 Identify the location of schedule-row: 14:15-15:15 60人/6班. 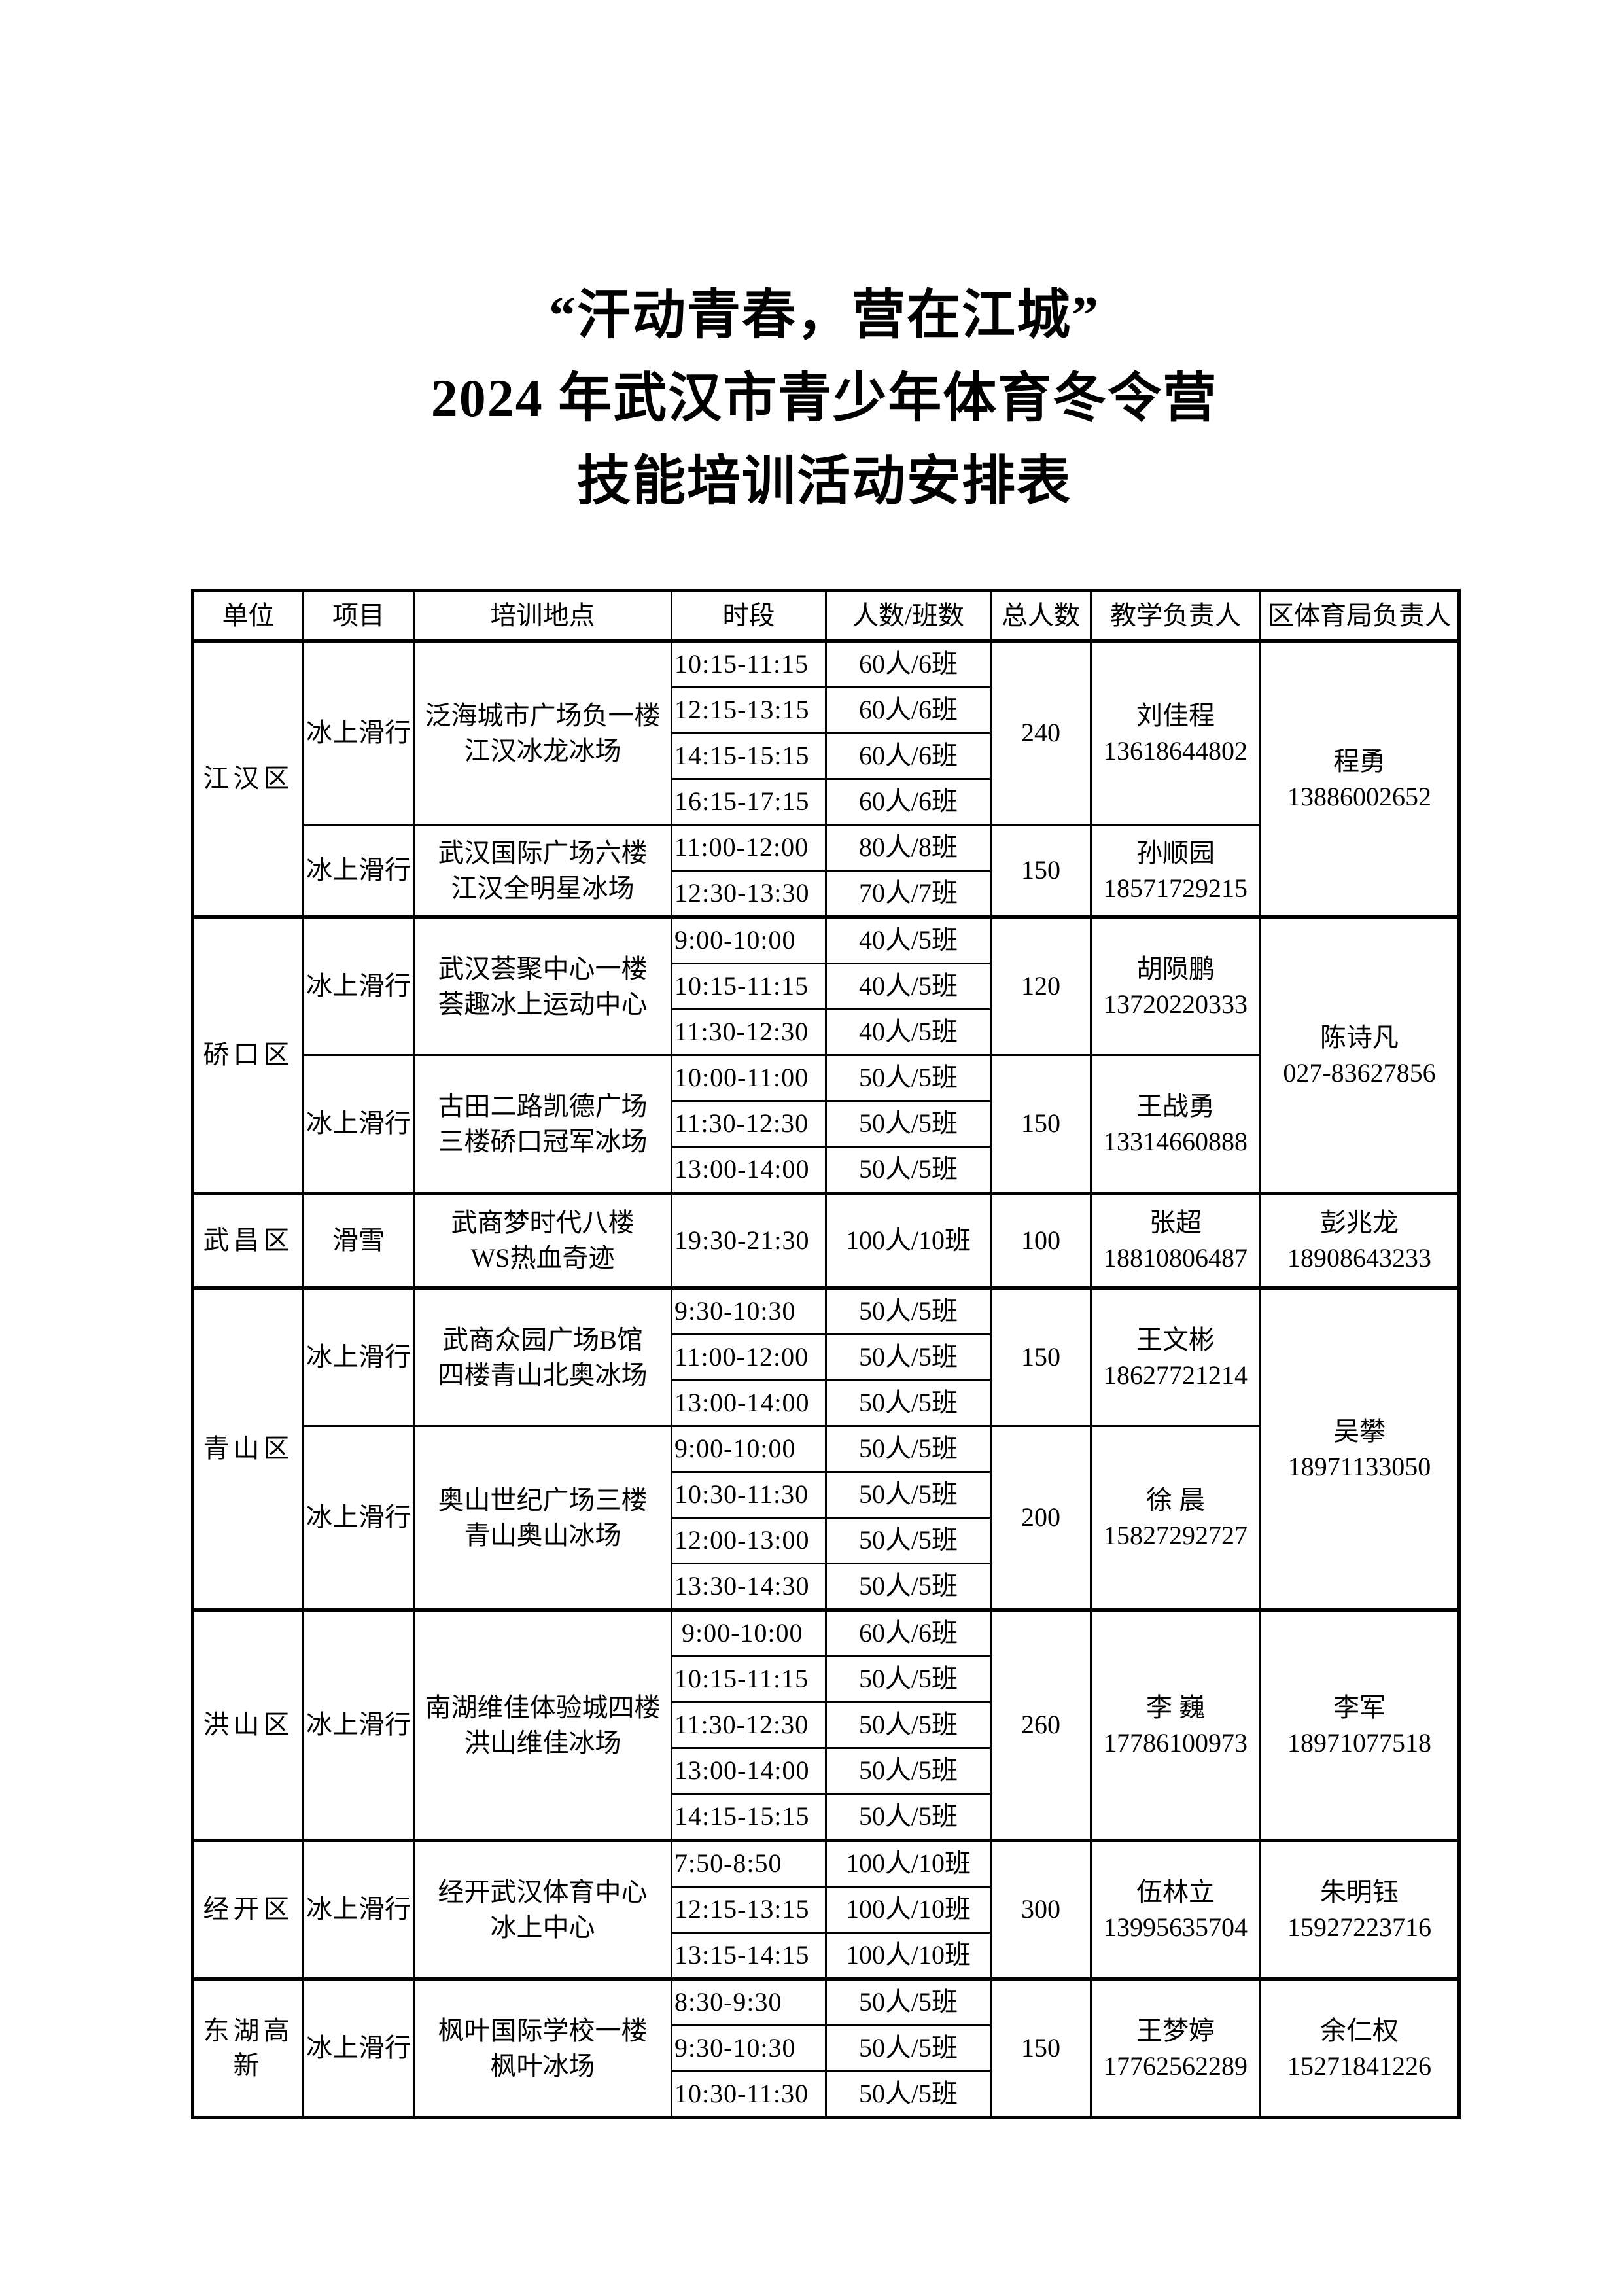
(826, 756).